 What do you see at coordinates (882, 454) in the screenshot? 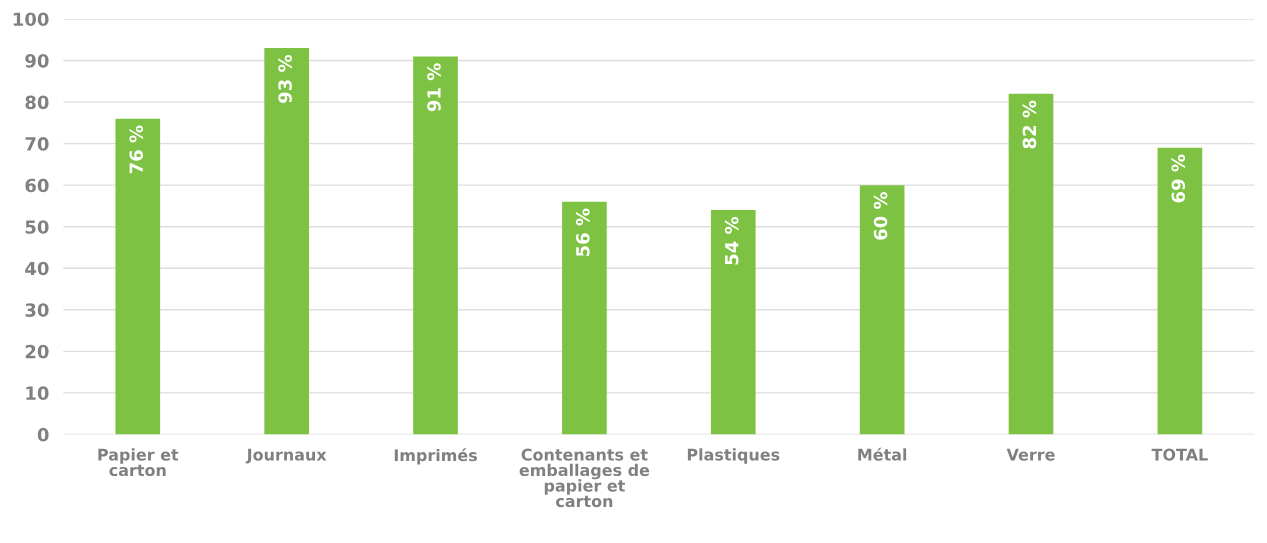
I see `x-tick-label: Métal` at bounding box center [882, 454].